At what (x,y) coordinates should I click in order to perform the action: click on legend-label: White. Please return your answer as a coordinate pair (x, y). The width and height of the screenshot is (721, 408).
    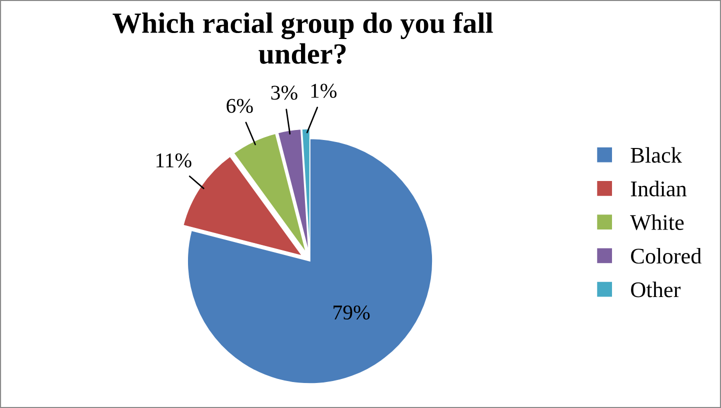
    Looking at the image, I should click on (657, 222).